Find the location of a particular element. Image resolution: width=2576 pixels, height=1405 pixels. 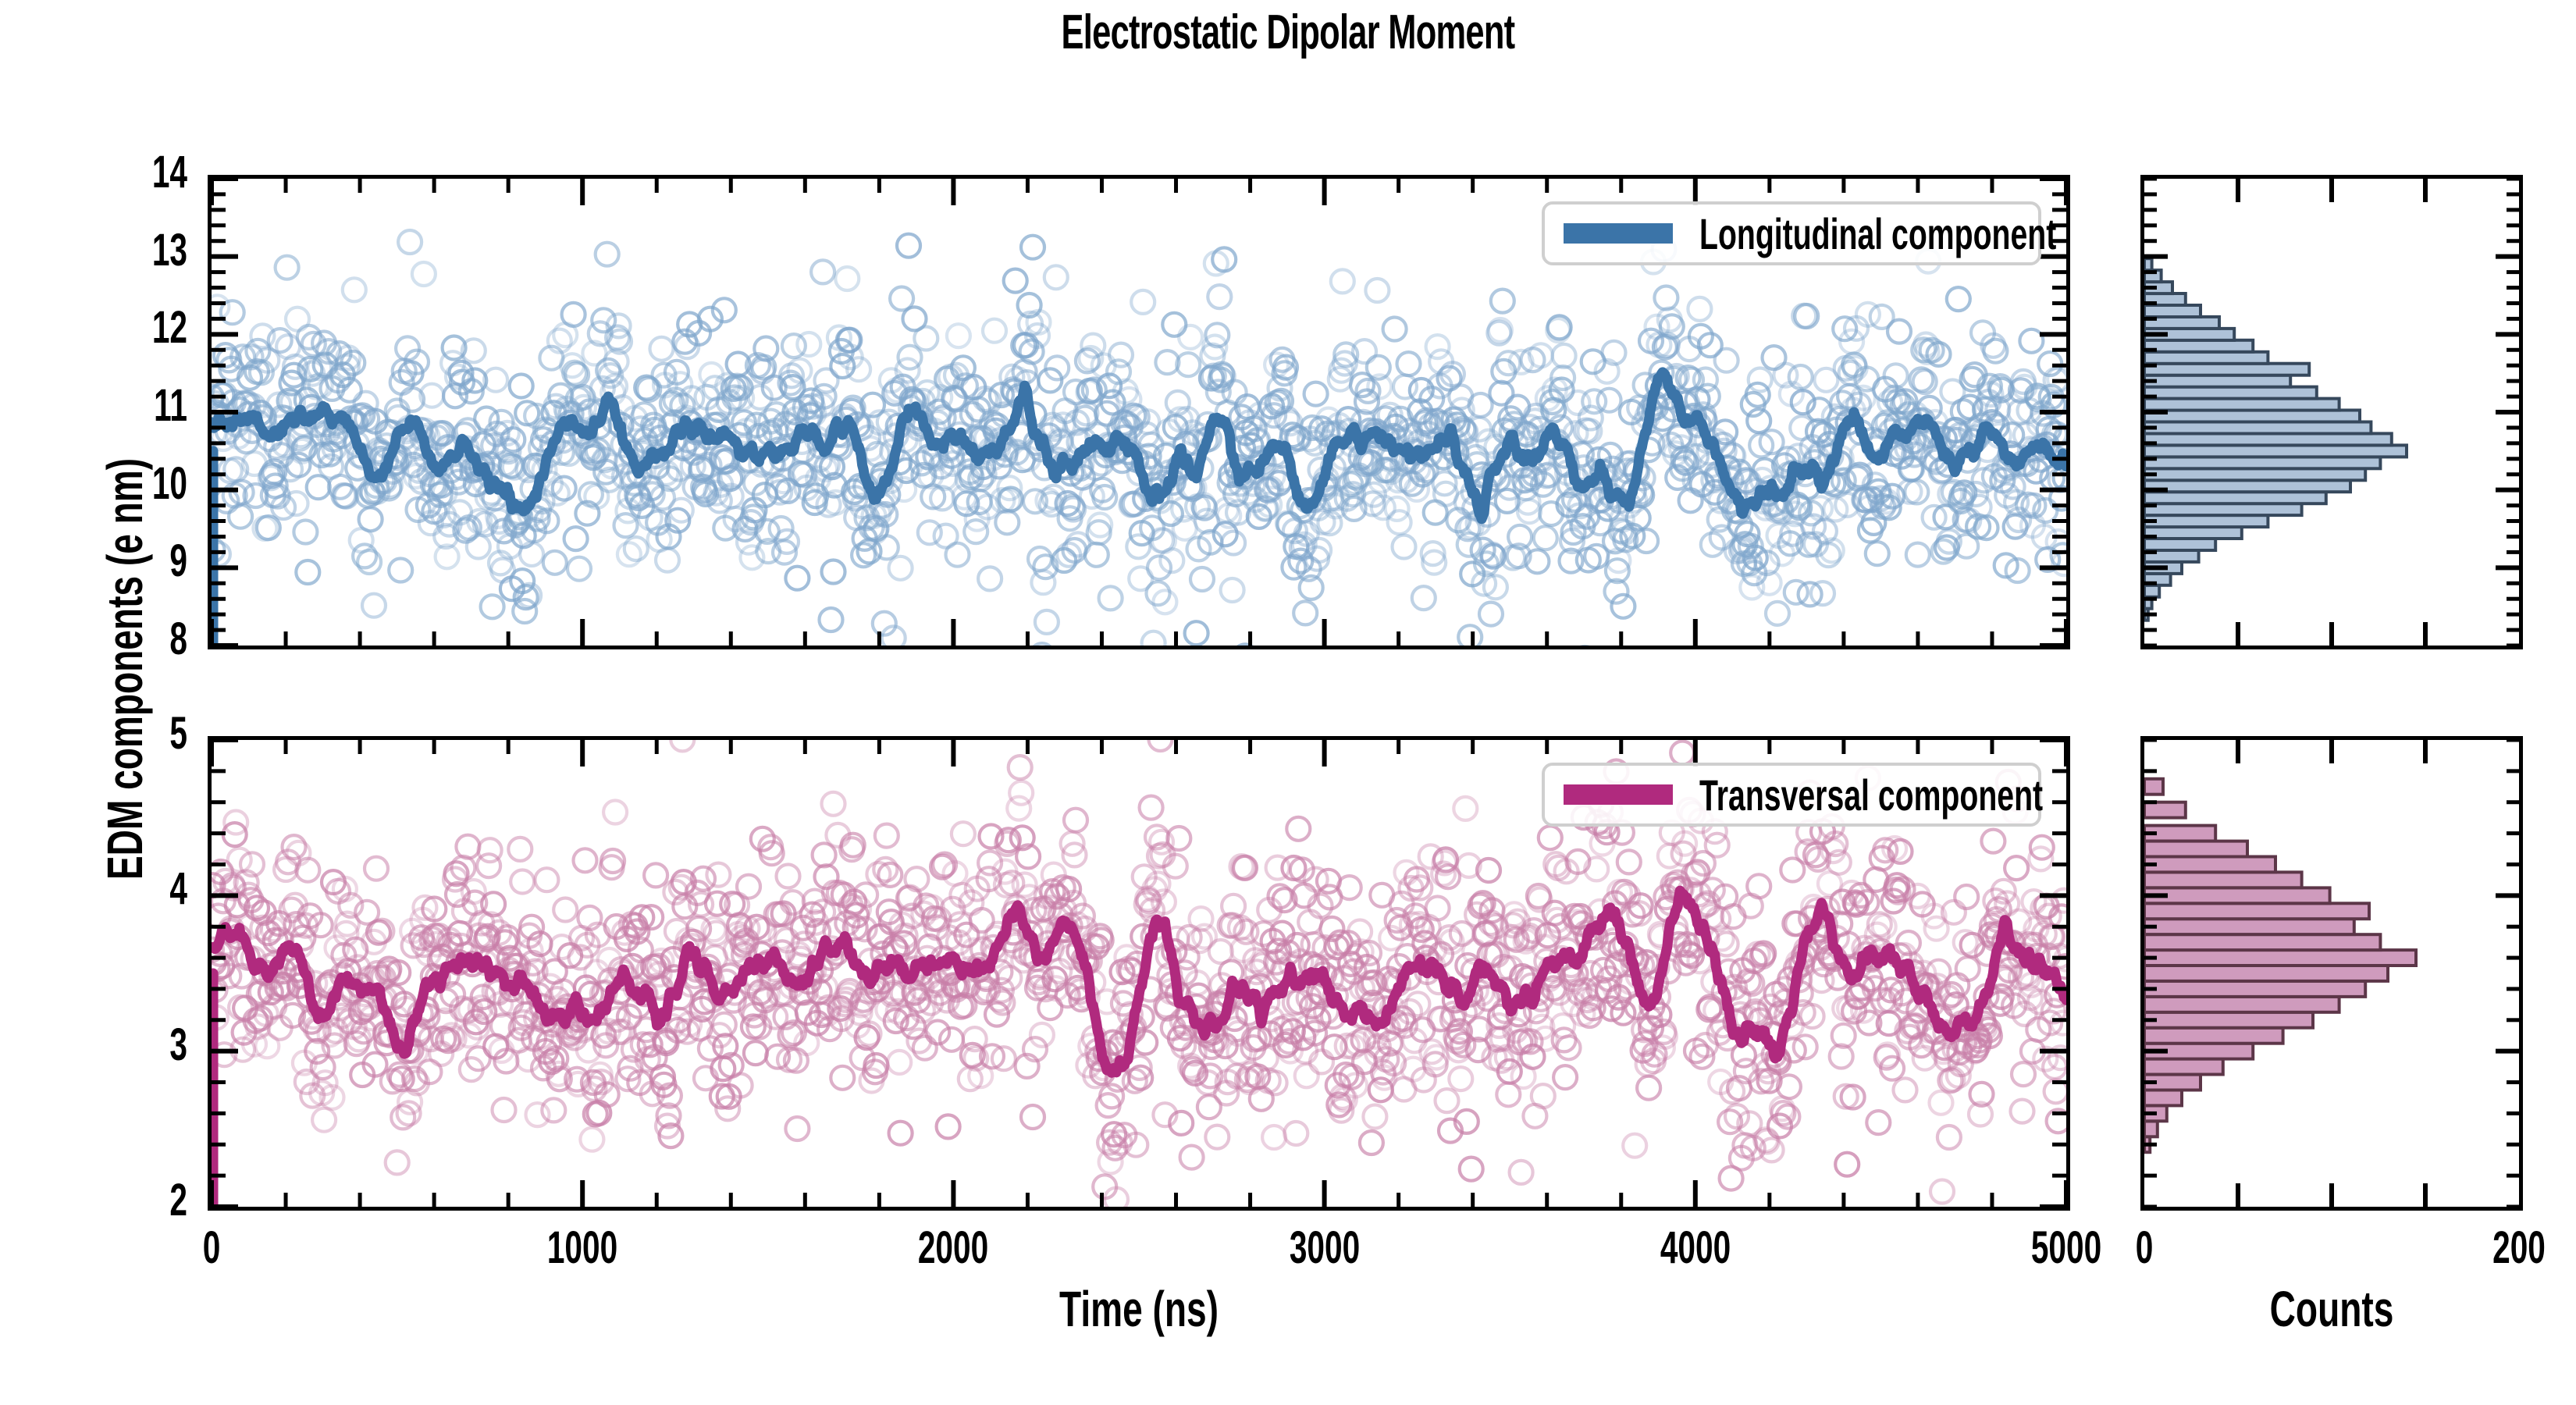

tick-label: 8 is located at coordinates (178, 639).